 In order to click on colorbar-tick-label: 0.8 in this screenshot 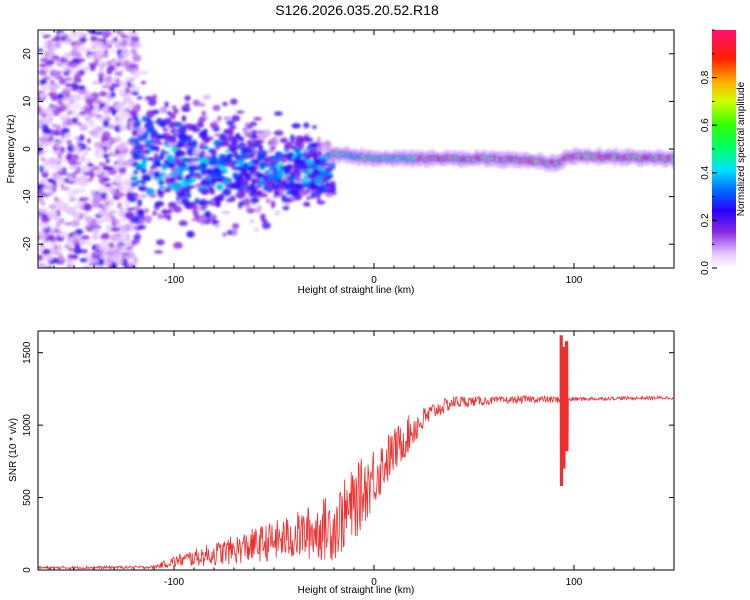, I will do `click(705, 77)`.